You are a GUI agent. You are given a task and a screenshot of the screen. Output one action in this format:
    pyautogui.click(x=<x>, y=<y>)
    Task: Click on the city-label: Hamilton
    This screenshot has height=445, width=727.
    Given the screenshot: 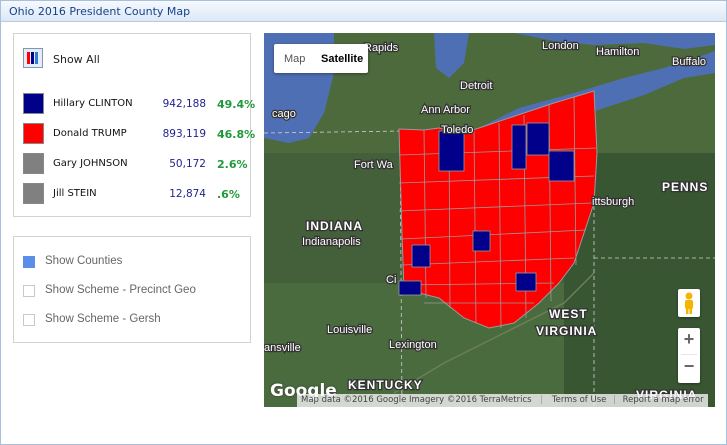 What is the action you would take?
    pyautogui.click(x=617, y=52)
    